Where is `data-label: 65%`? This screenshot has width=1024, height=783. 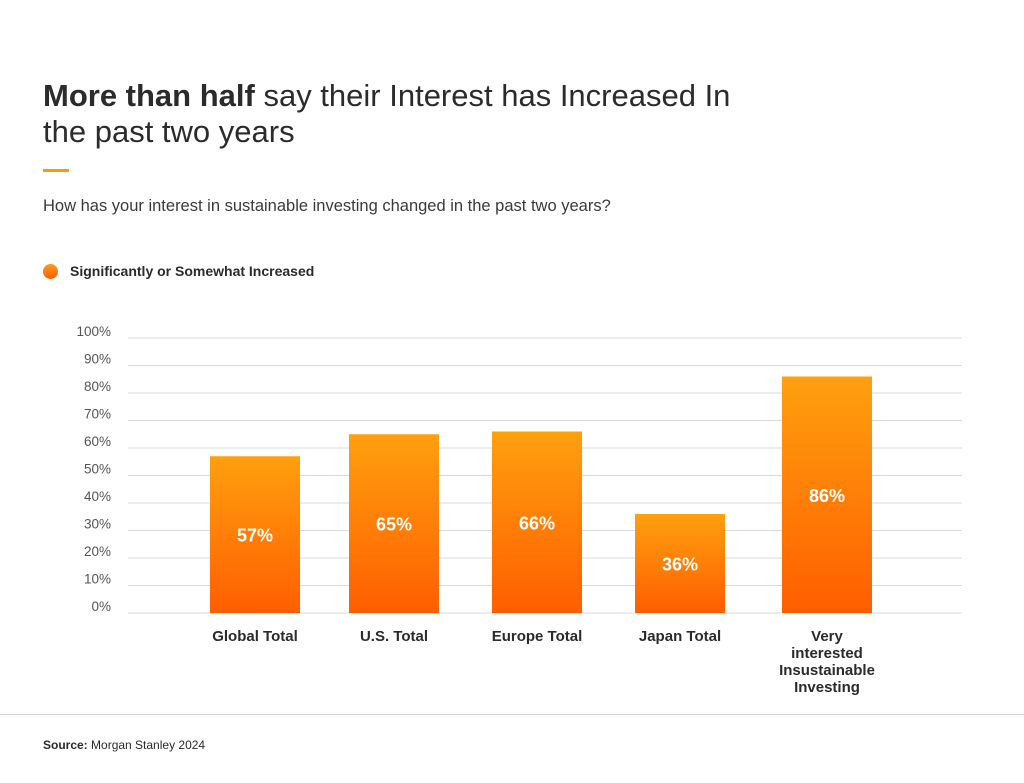
data-label: 65% is located at coordinates (394, 525).